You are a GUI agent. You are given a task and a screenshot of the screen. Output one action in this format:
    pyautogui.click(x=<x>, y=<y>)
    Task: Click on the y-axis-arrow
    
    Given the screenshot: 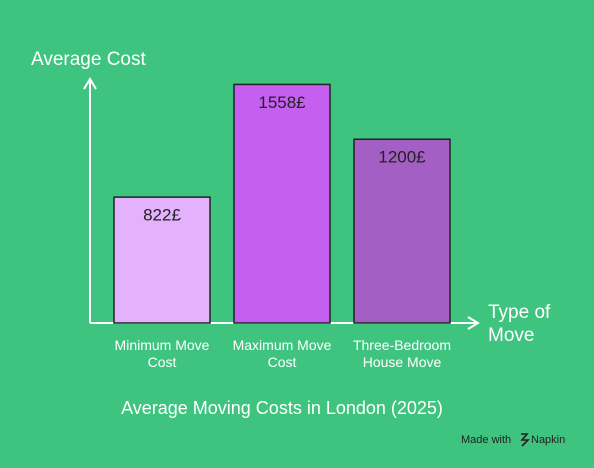 What is the action you would take?
    pyautogui.click(x=90, y=83)
    